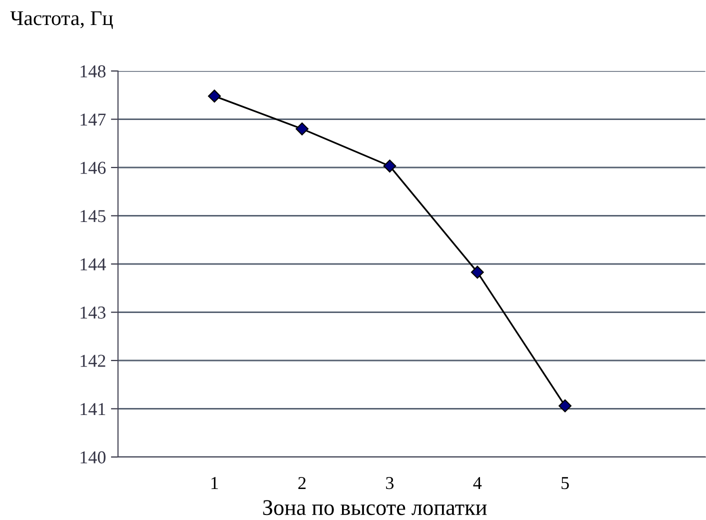 The height and width of the screenshot is (520, 706). Describe the element at coordinates (93, 409) in the screenshot. I see `y-tick-label: 141` at that location.